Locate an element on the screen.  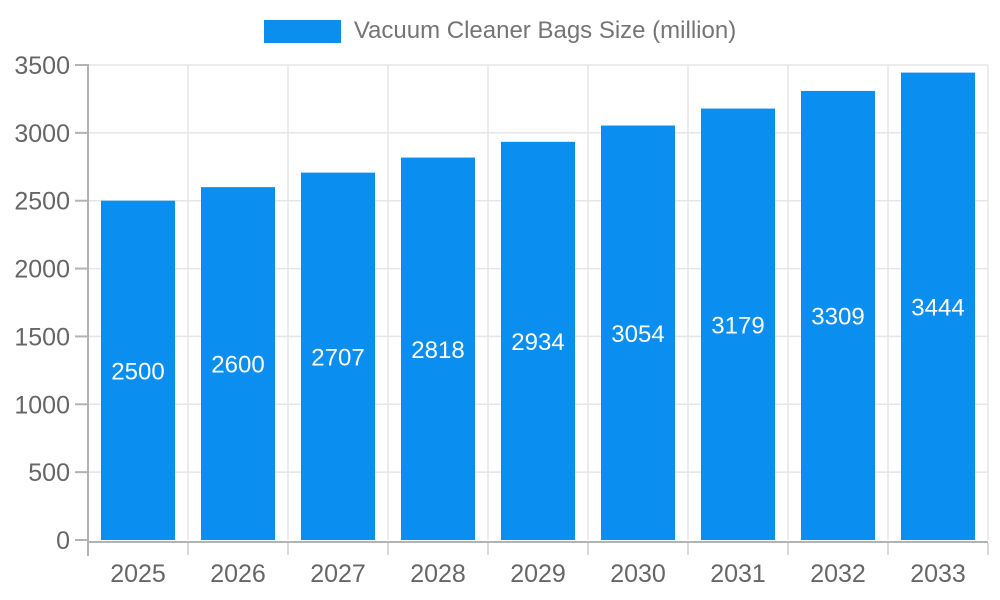
y-tick-label: 2000 is located at coordinates (42, 270).